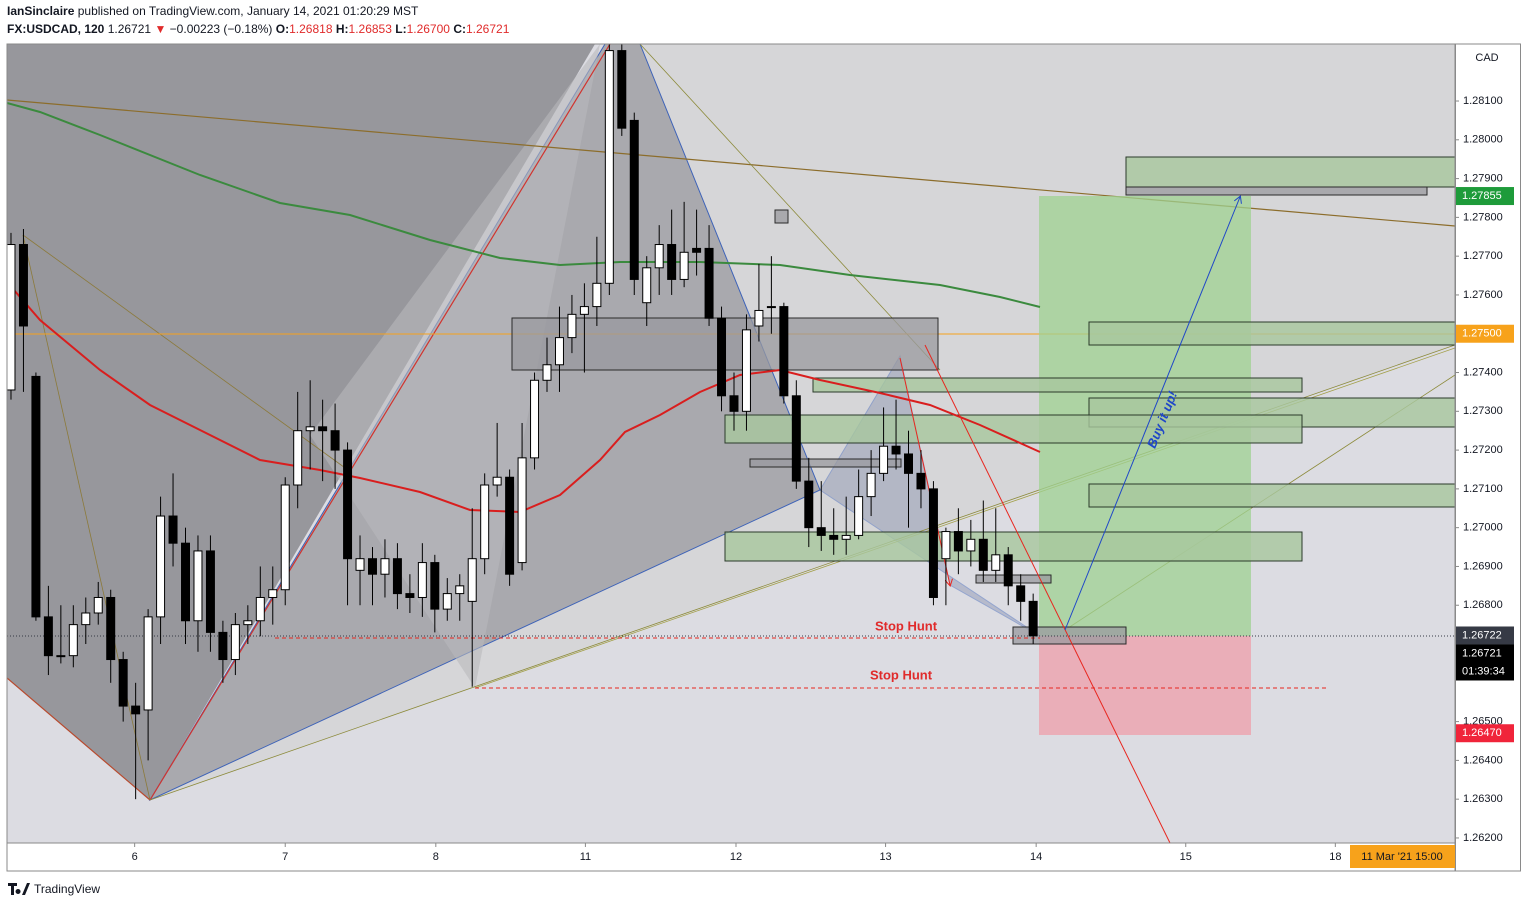  I want to click on y-tick-label: 1.26400, so click(1483, 760).